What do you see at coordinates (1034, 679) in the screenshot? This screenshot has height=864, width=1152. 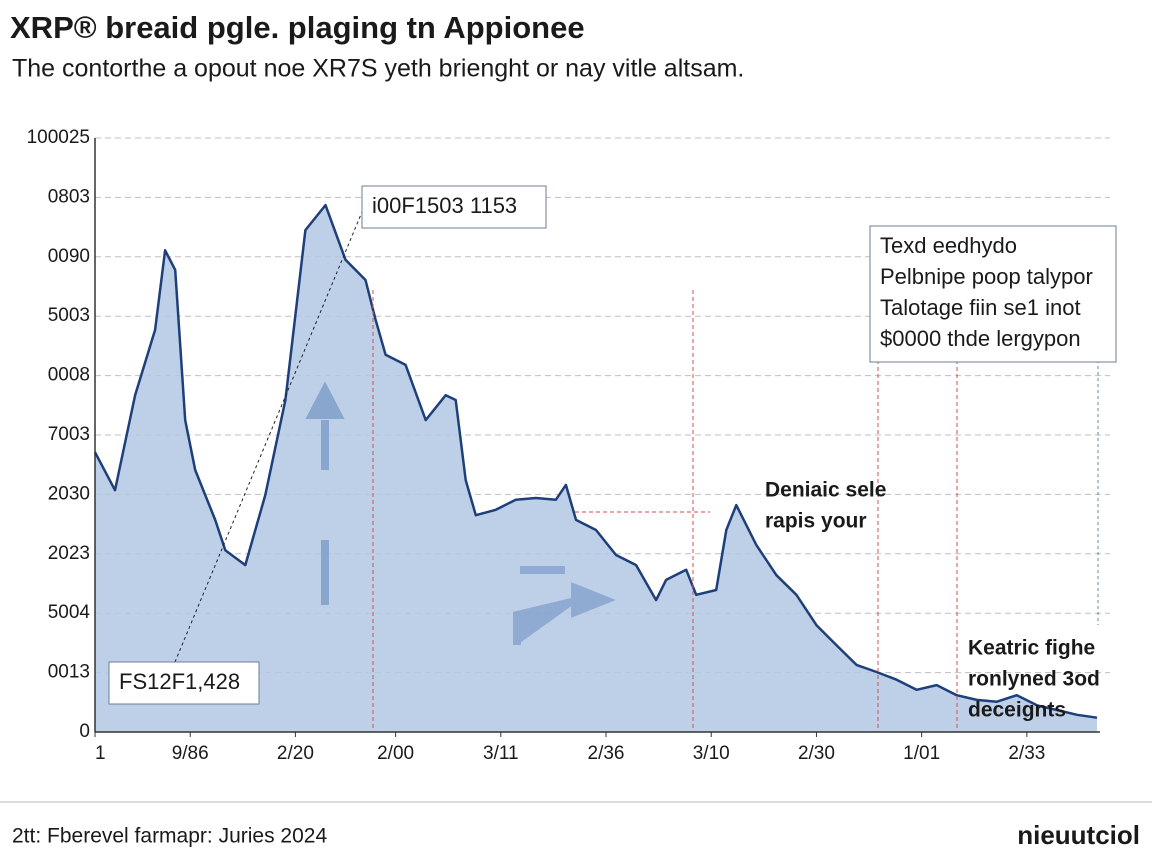 I see `annotation-text: ronlyned 3od` at bounding box center [1034, 679].